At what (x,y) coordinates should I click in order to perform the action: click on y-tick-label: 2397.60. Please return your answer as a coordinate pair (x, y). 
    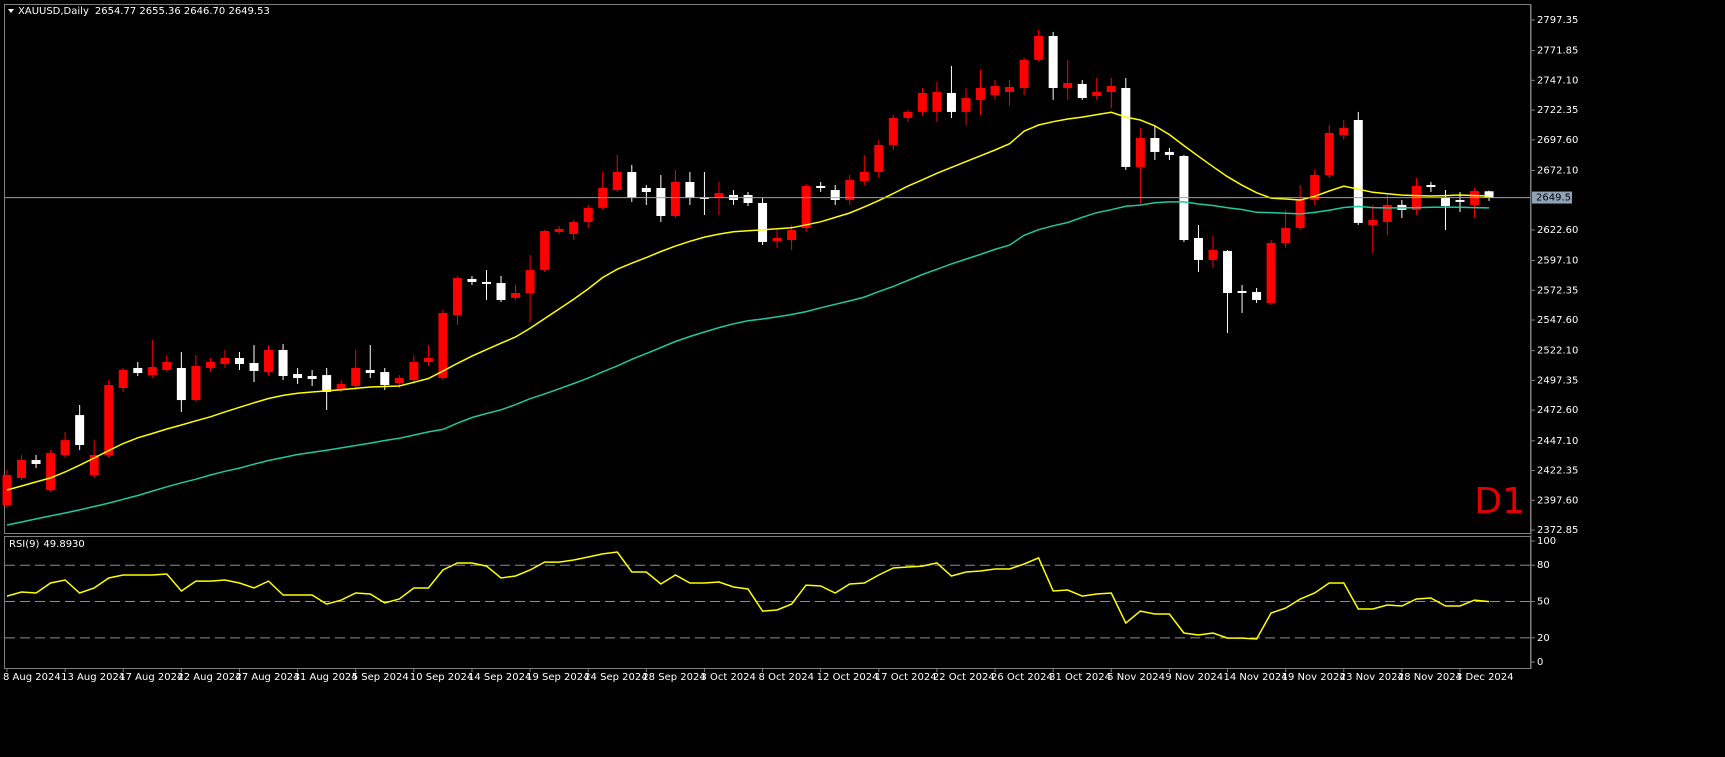
    Looking at the image, I should click on (1557, 500).